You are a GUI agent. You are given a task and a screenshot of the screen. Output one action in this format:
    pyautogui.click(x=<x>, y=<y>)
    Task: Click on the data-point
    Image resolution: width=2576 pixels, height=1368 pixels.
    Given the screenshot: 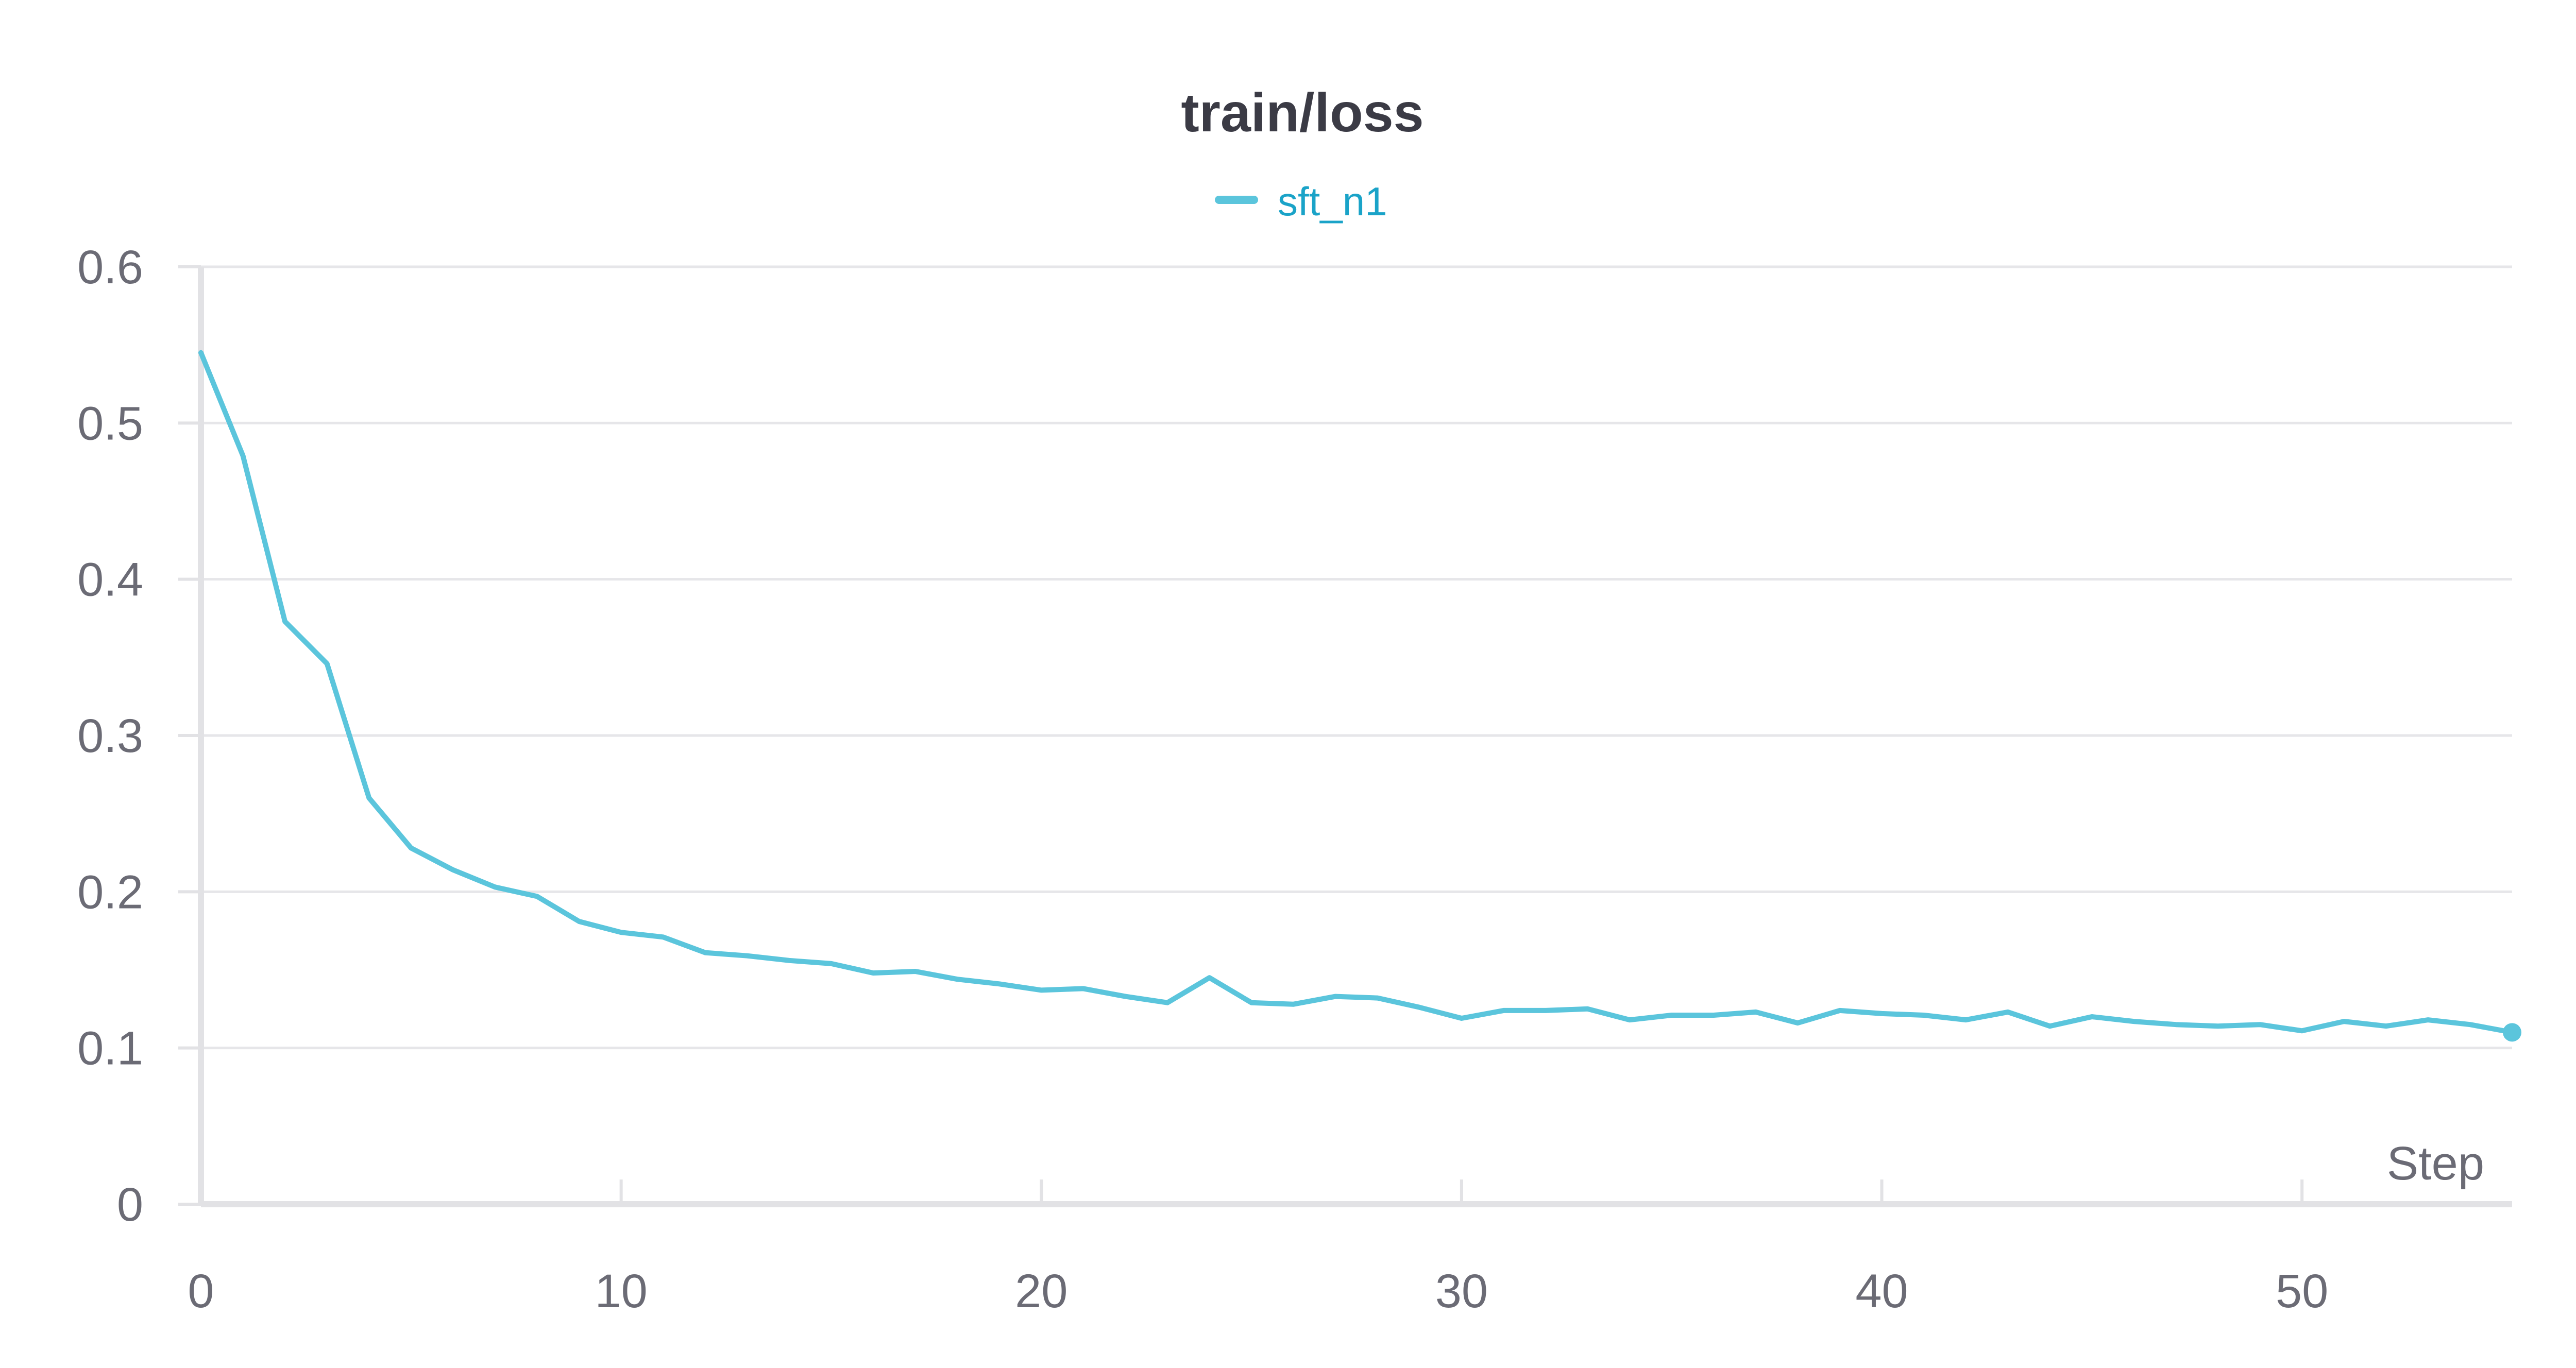 What is the action you would take?
    pyautogui.click(x=2512, y=1032)
    